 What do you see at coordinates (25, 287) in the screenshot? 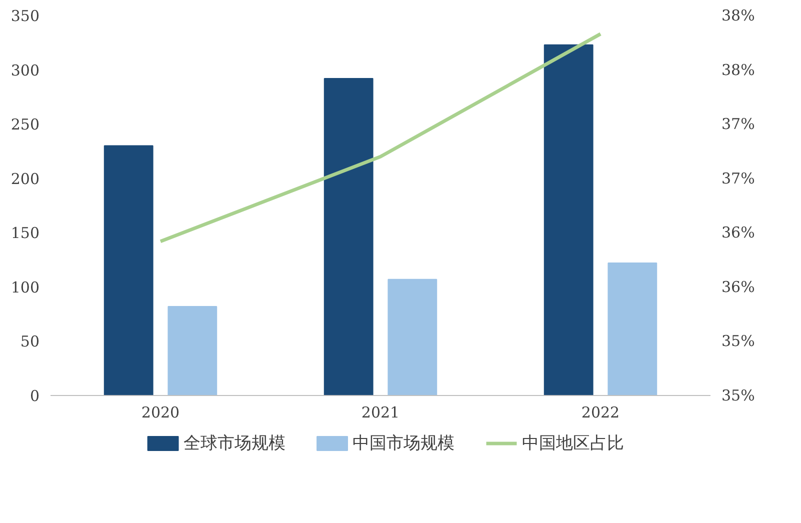
I see `y-tick-label: 100` at bounding box center [25, 287].